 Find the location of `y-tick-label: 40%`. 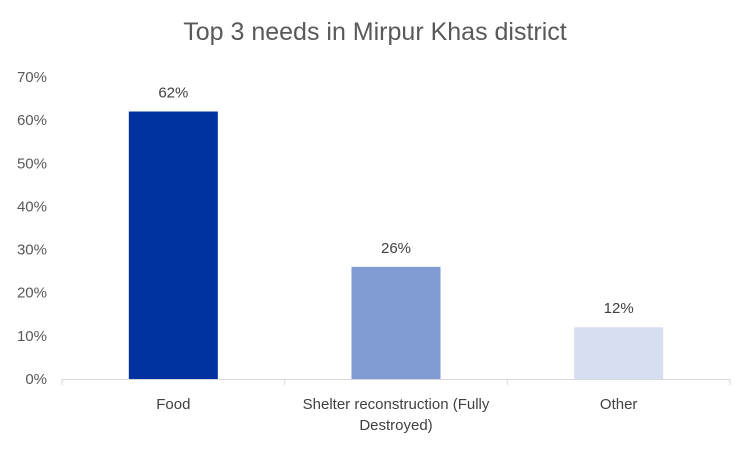

y-tick-label: 40% is located at coordinates (32, 206).